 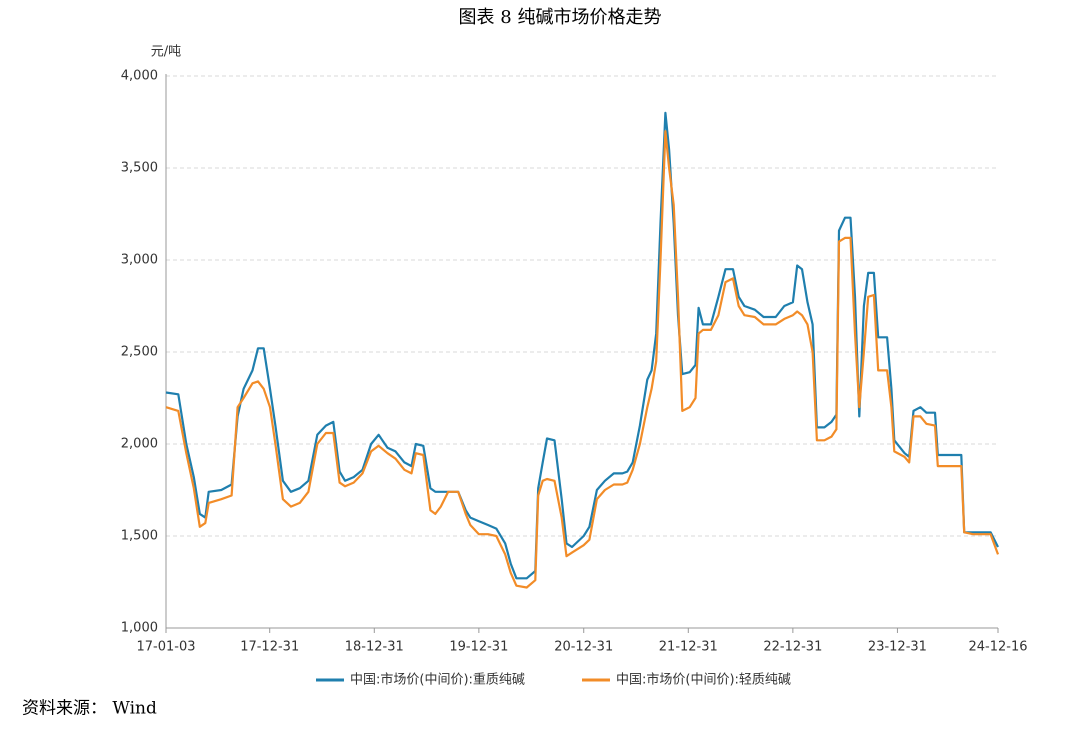 I want to click on x-tick-label: 21-12-31, so click(x=688, y=647).